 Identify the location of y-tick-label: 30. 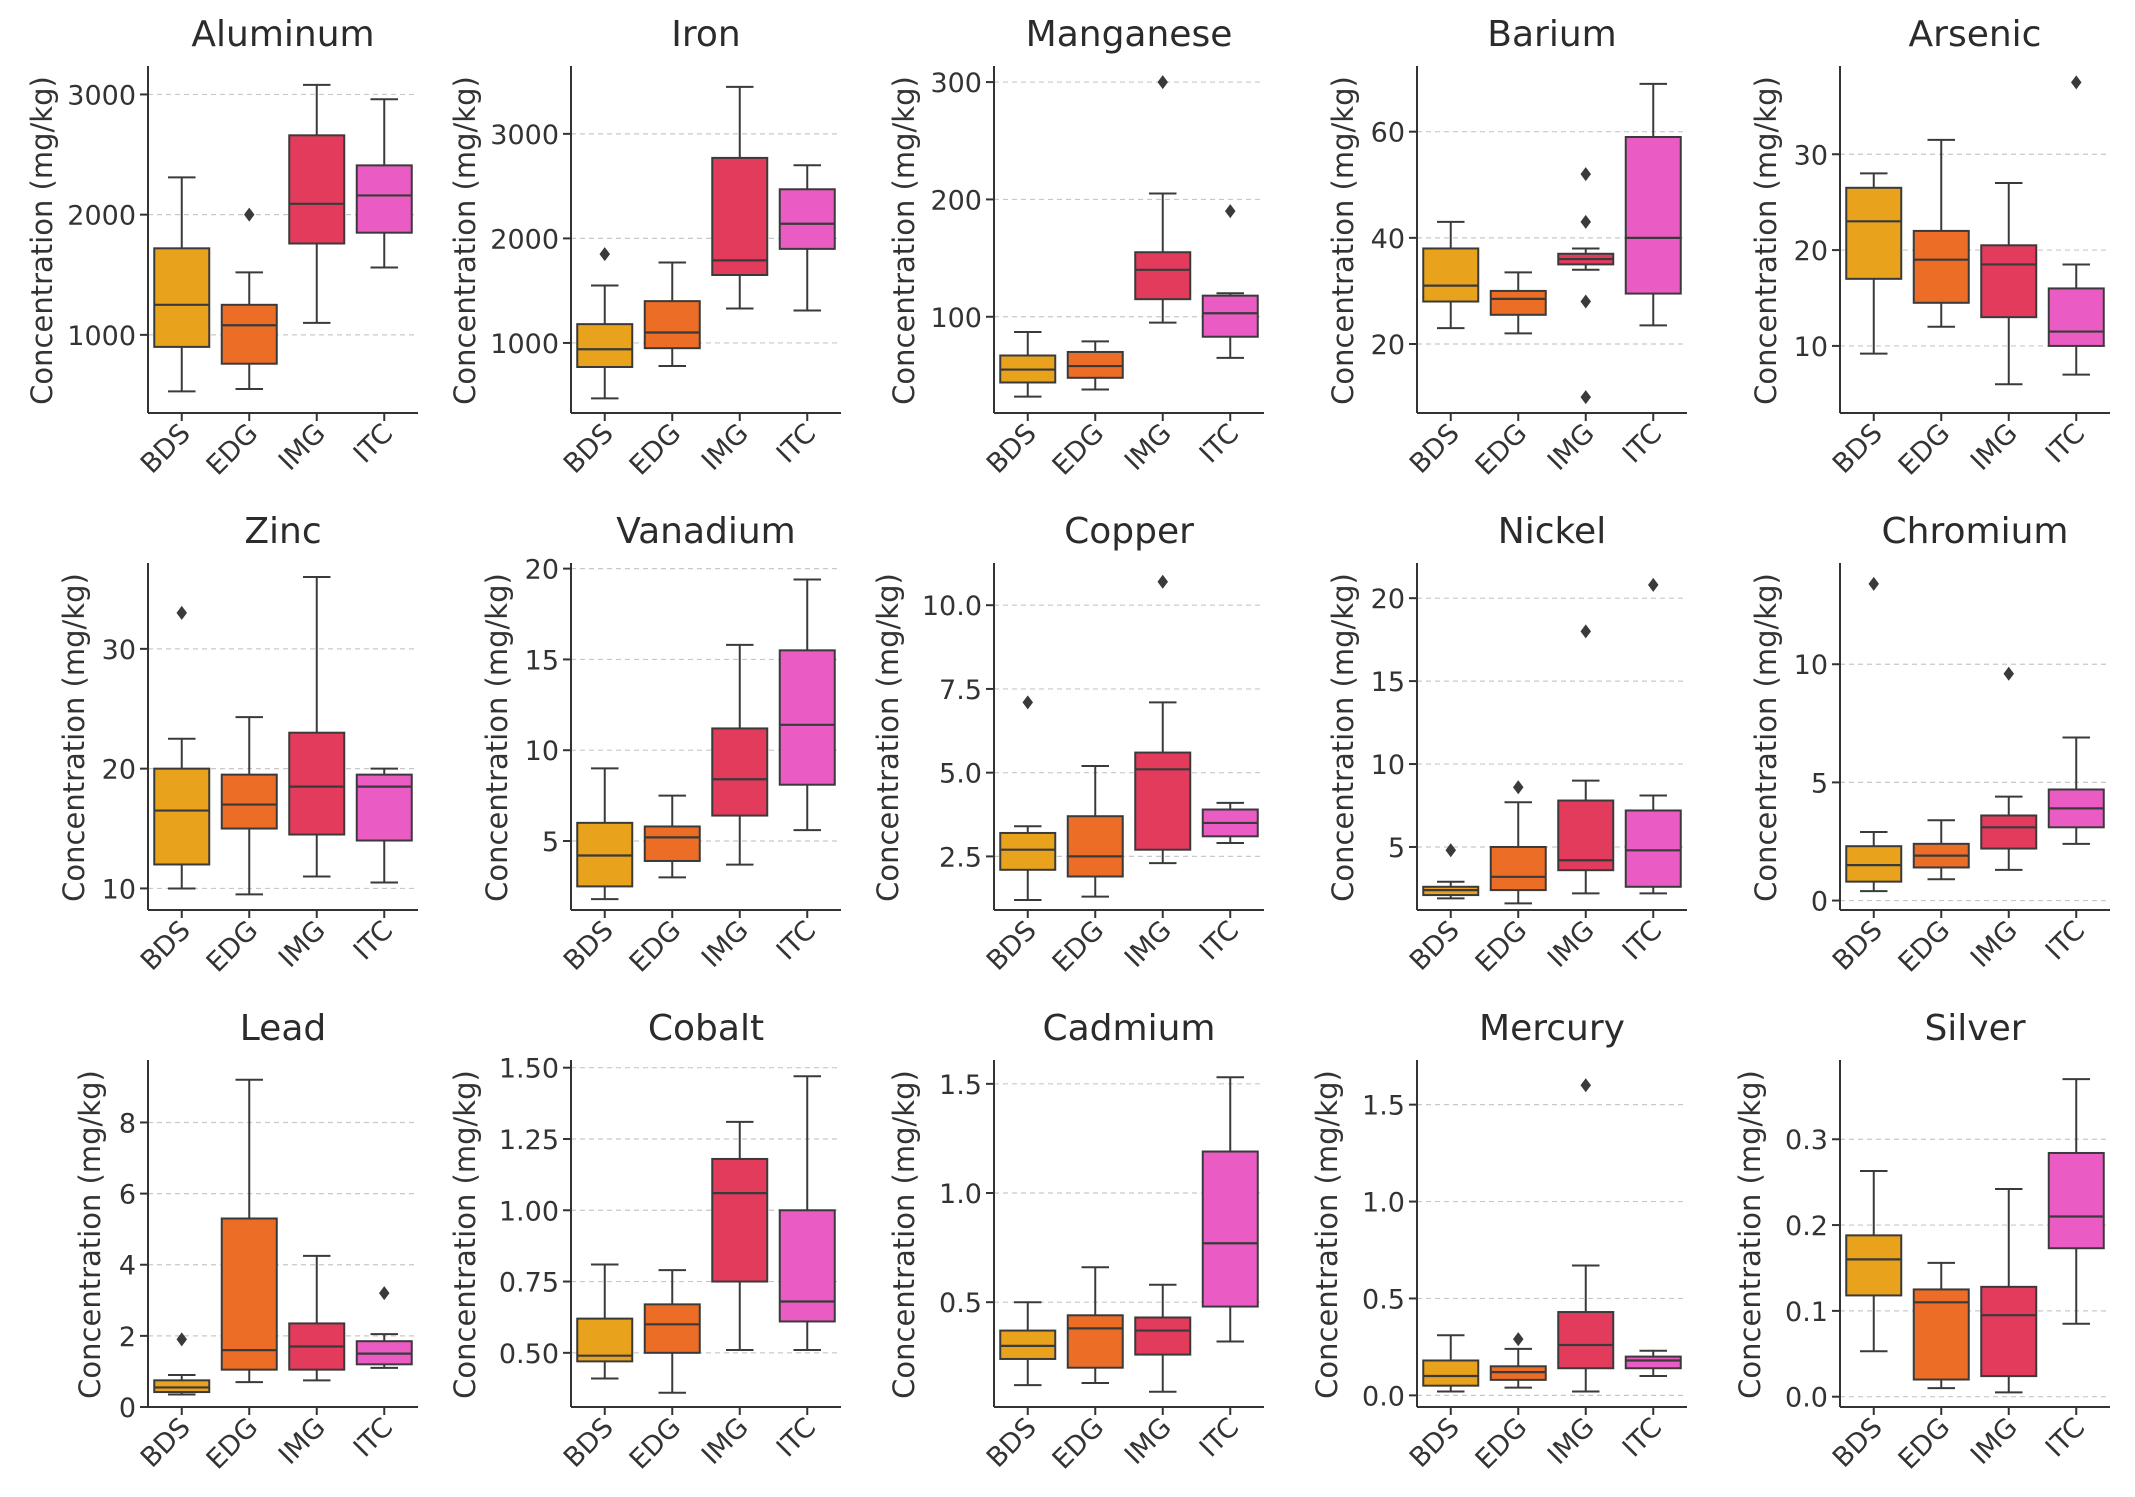
(1811, 155).